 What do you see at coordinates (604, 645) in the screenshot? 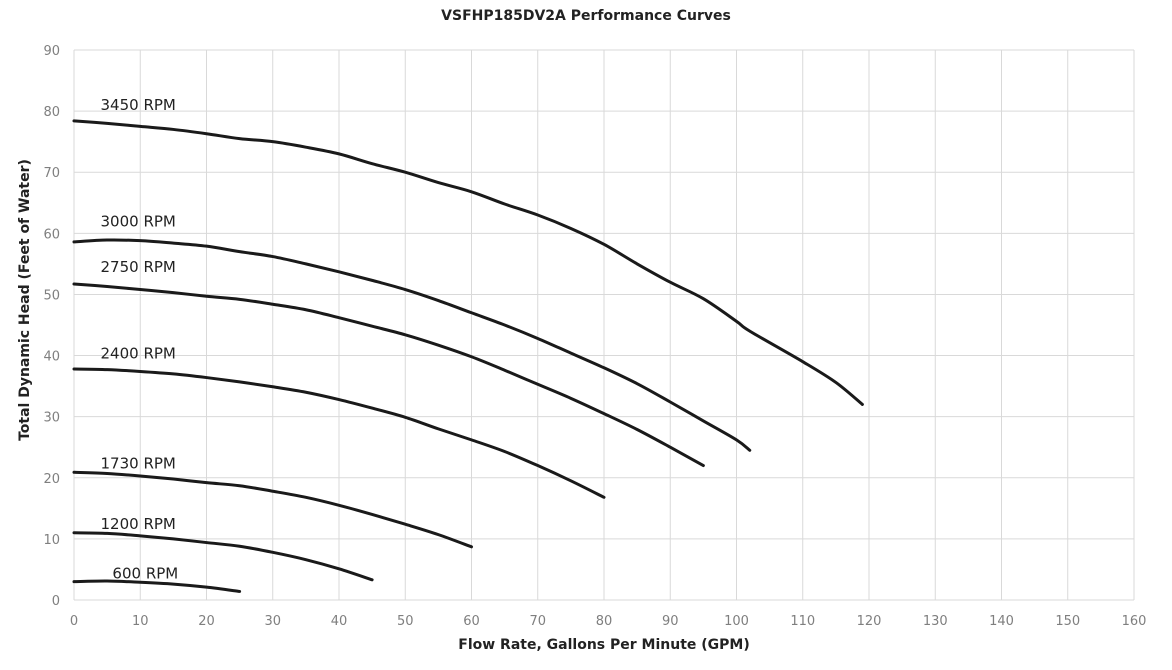
I see `x-axis-label: Flow Rate, Gallons Per Minute (GPM)` at bounding box center [604, 645].